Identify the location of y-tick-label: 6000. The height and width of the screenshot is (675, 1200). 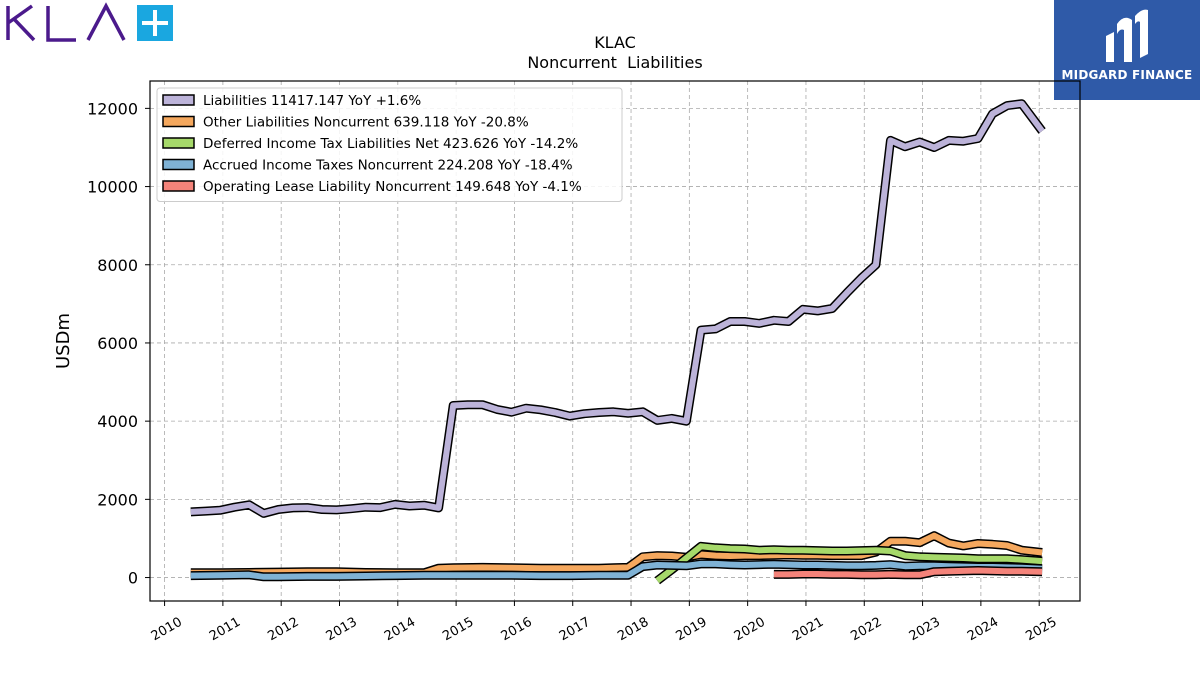
(117, 343).